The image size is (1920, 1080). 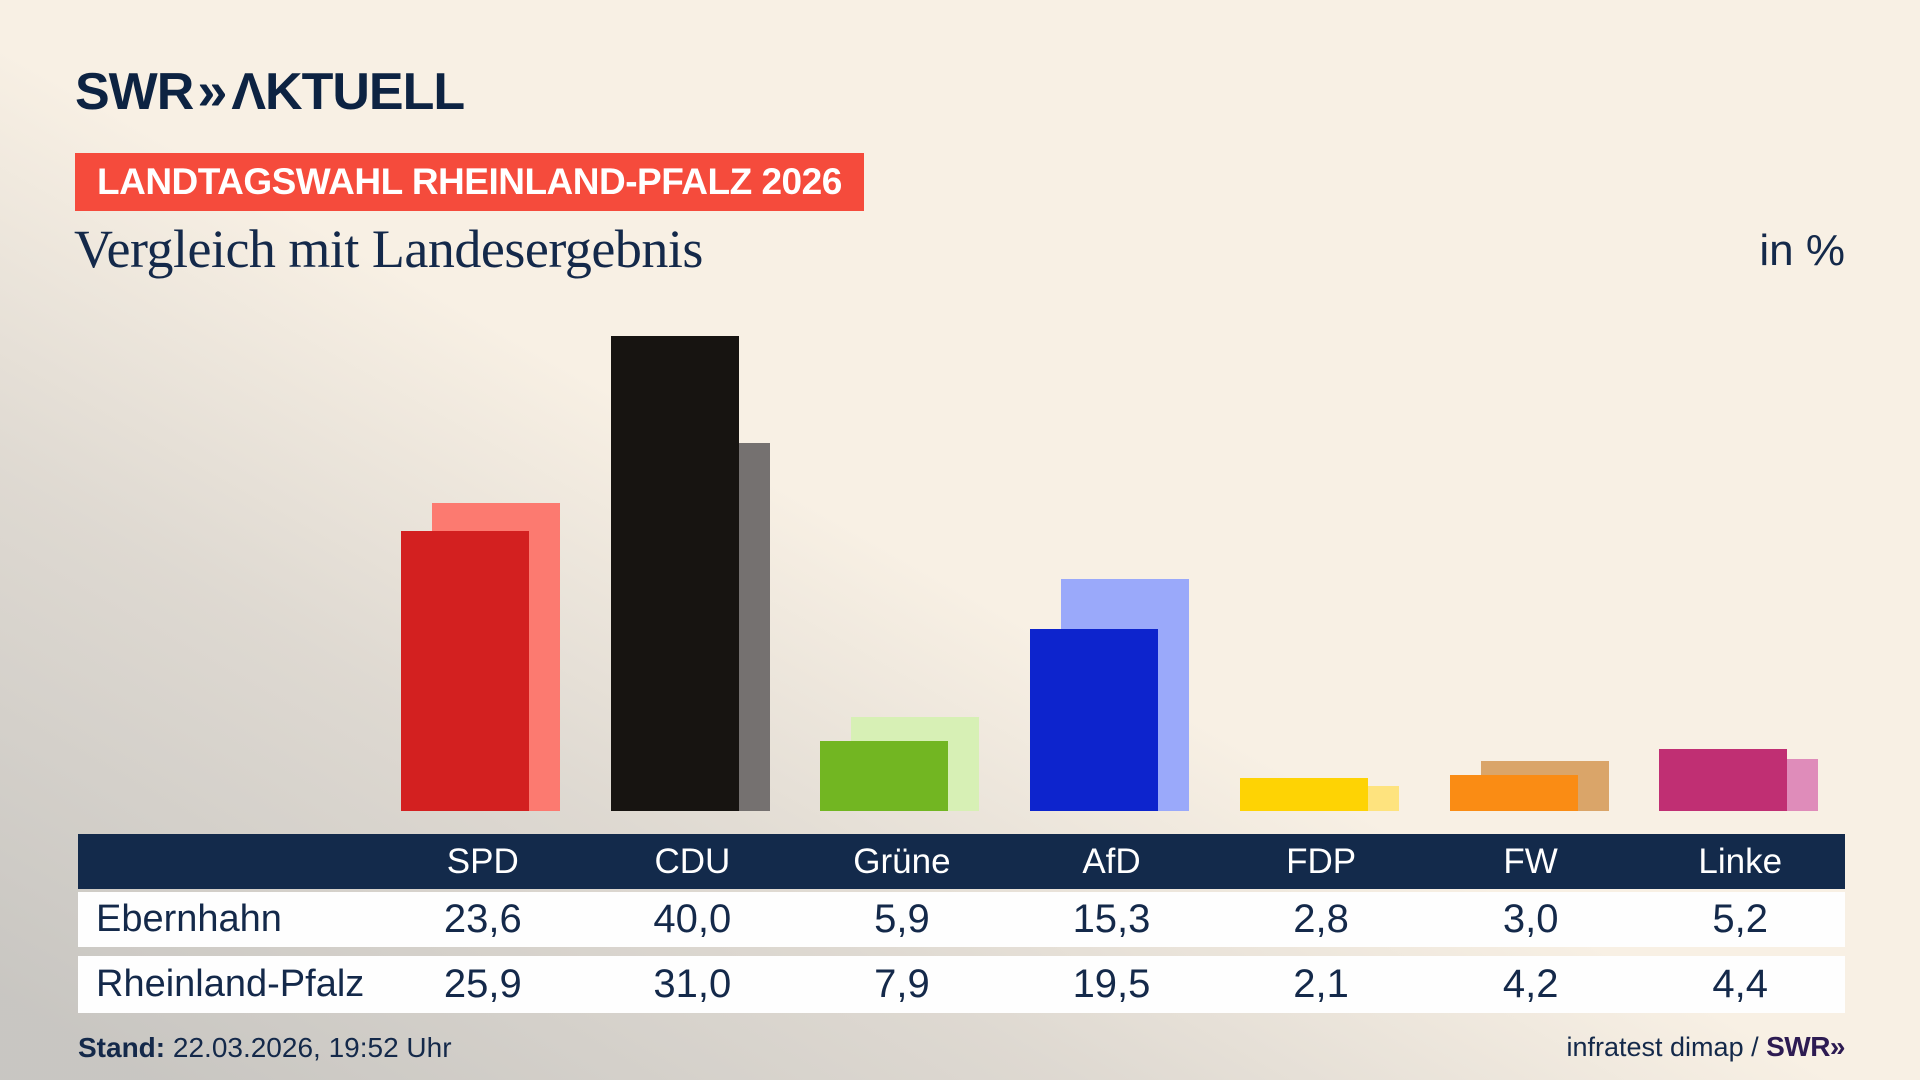 I want to click on bar-ebernhahn-FW, so click(x=1513, y=793).